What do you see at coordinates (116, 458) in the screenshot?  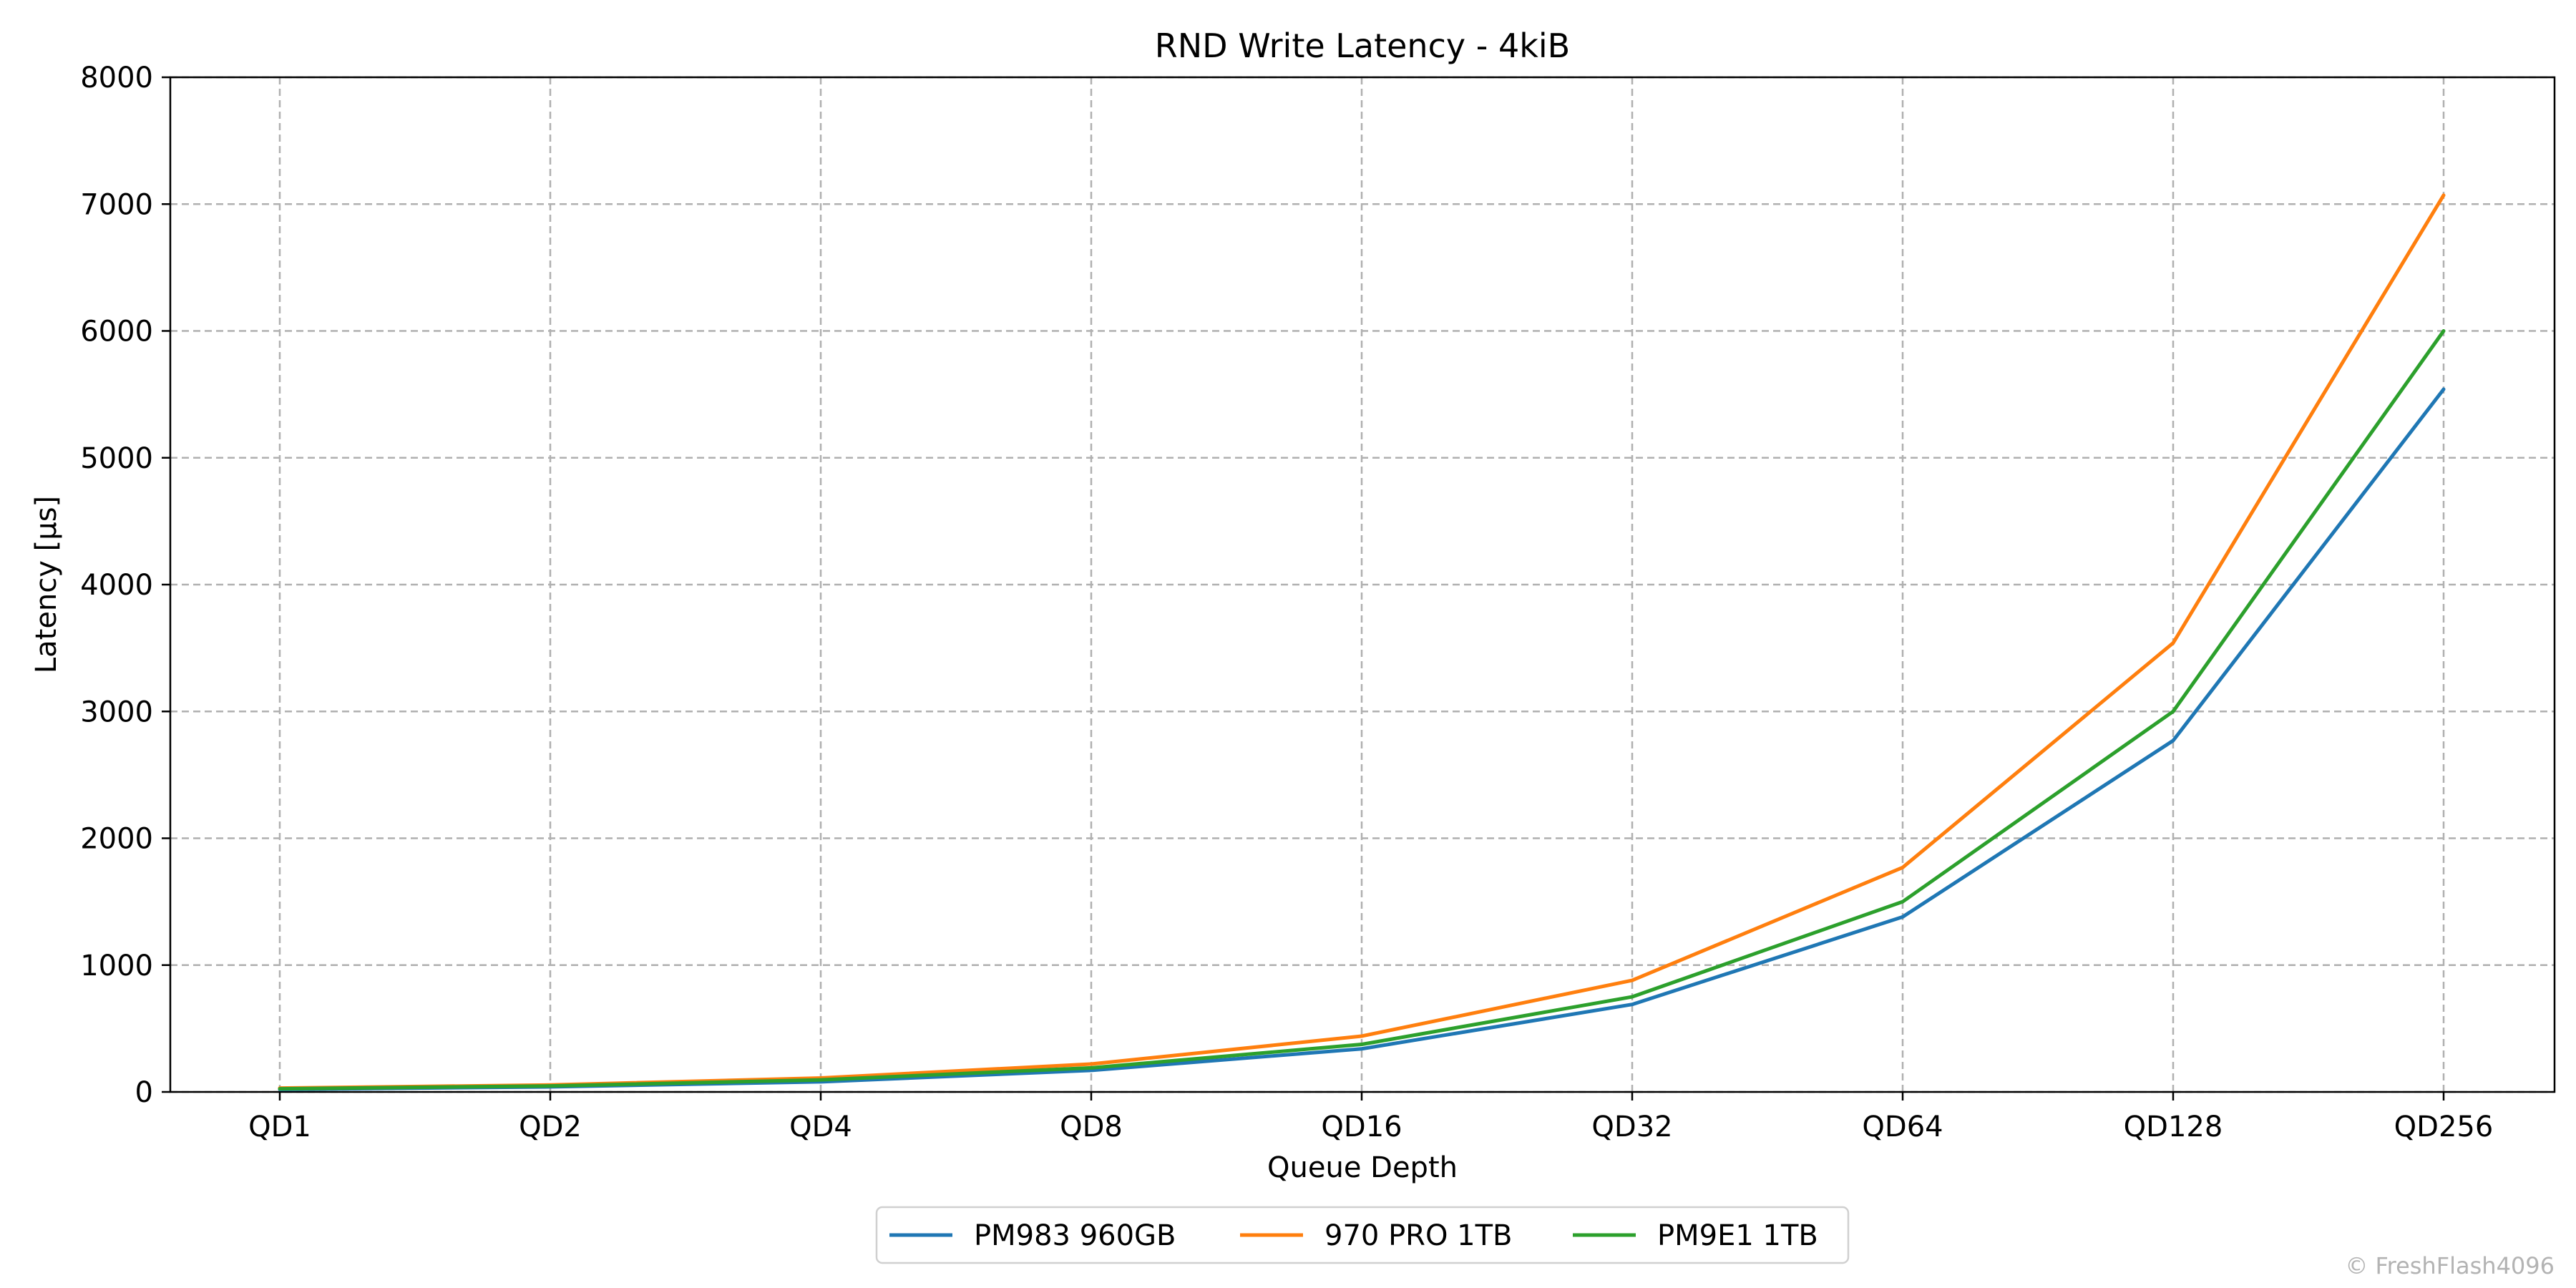 I see `y-tick-label: 5000` at bounding box center [116, 458].